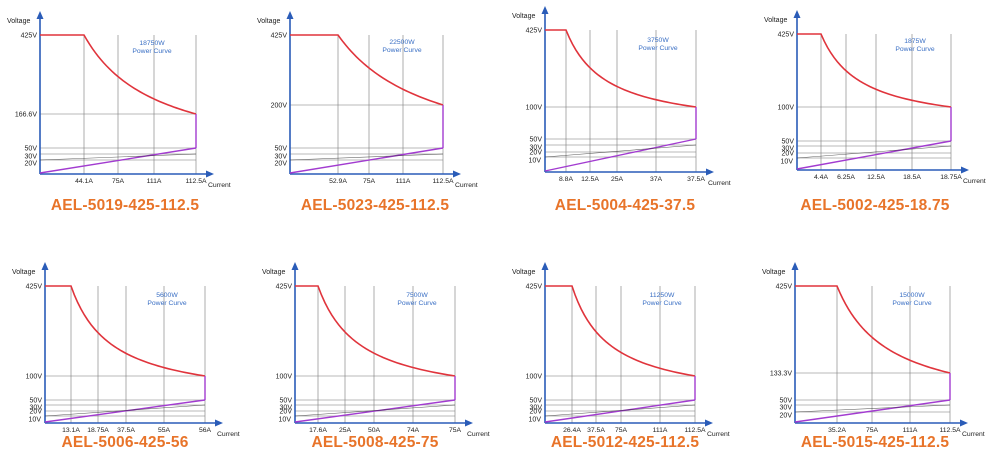  Describe the element at coordinates (125, 205) in the screenshot. I see `model-name-label: AEL-5019-425-112.5` at that location.